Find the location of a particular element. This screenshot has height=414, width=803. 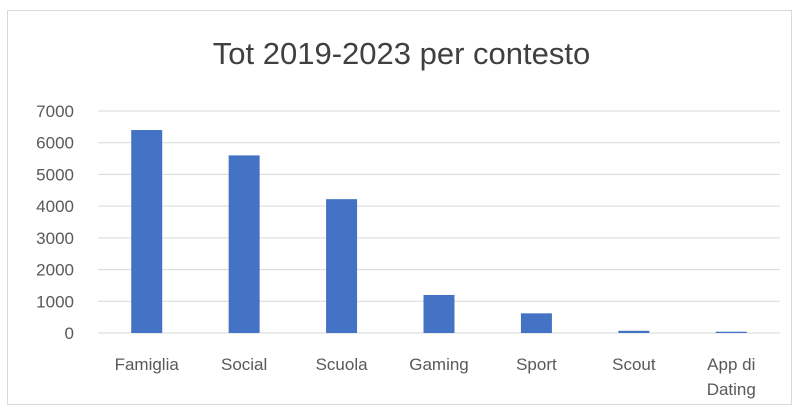

y-tick-label: 7000 is located at coordinates (55, 111).